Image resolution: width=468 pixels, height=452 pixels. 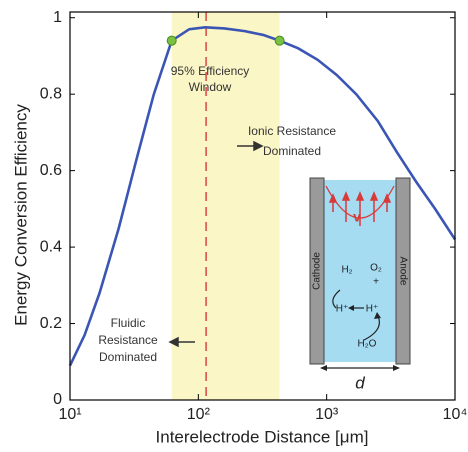 What do you see at coordinates (51, 170) in the screenshot?
I see `y-tick-label: 0.6` at bounding box center [51, 170].